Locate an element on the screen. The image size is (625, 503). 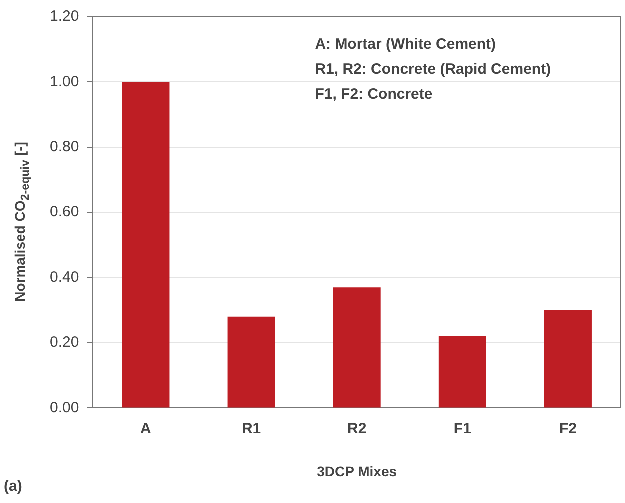
x-tick-label: A is located at coordinates (146, 429).